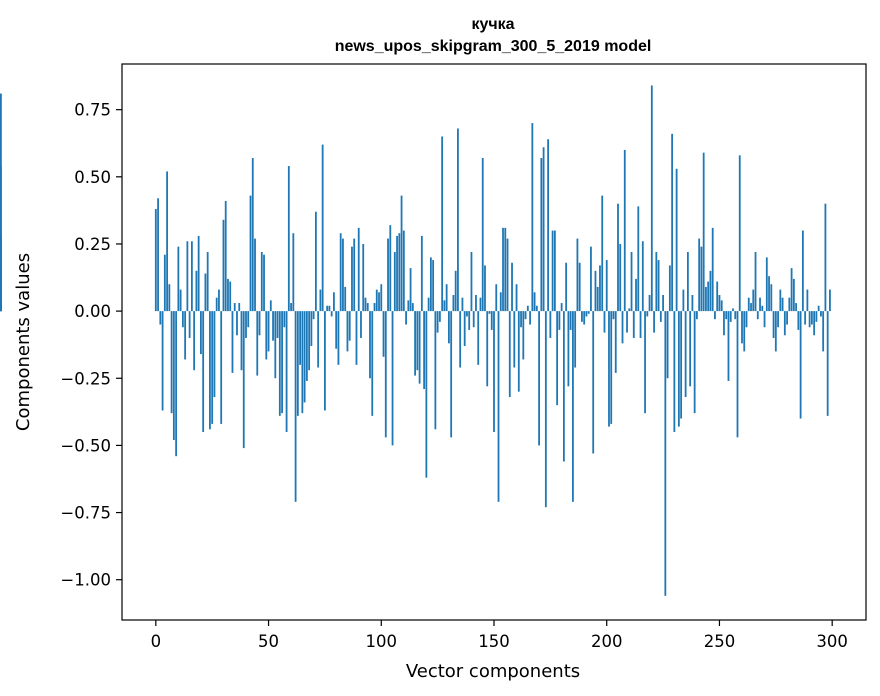 The width and height of the screenshot is (880, 696). What do you see at coordinates (85, 445) in the screenshot?
I see `y-tick-label: −0.50` at bounding box center [85, 445].